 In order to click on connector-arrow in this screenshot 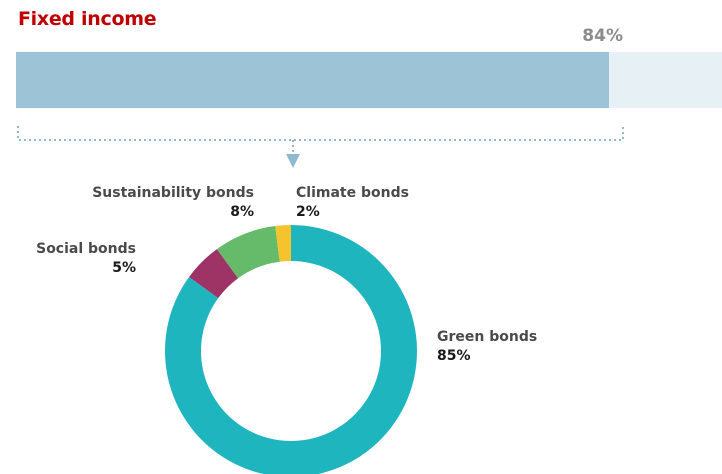, I will do `click(293, 161)`.